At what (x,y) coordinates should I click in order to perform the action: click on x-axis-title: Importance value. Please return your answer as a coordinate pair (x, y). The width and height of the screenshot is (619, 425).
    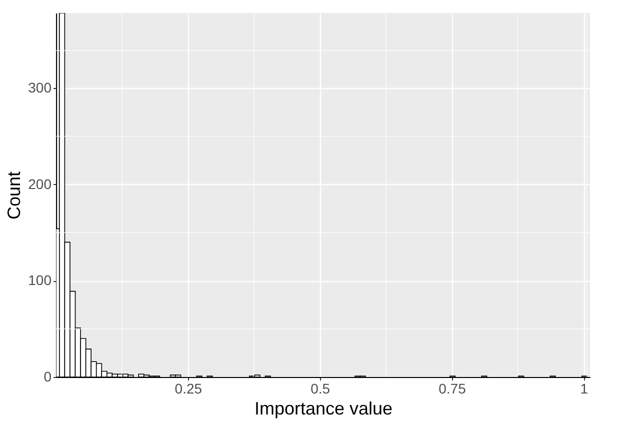
    Looking at the image, I should click on (323, 408).